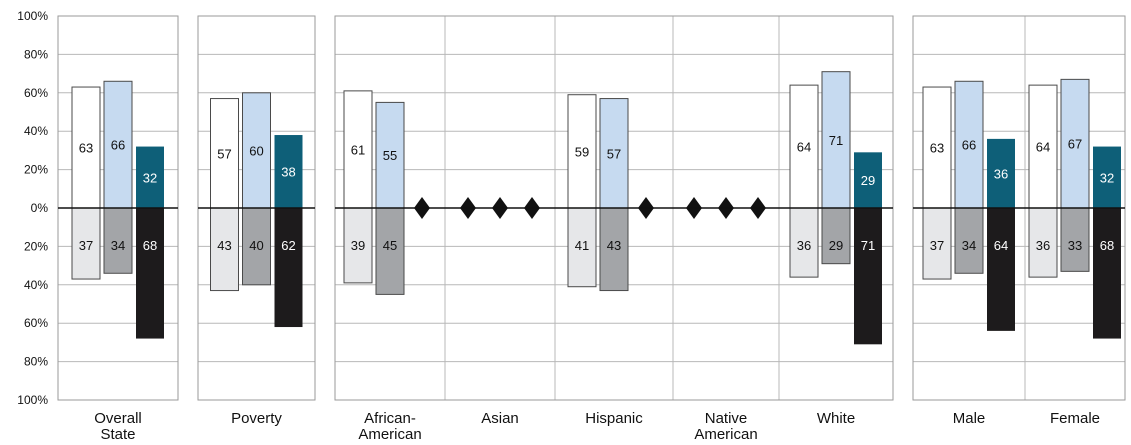  I want to click on data-label: 62, so click(288, 245).